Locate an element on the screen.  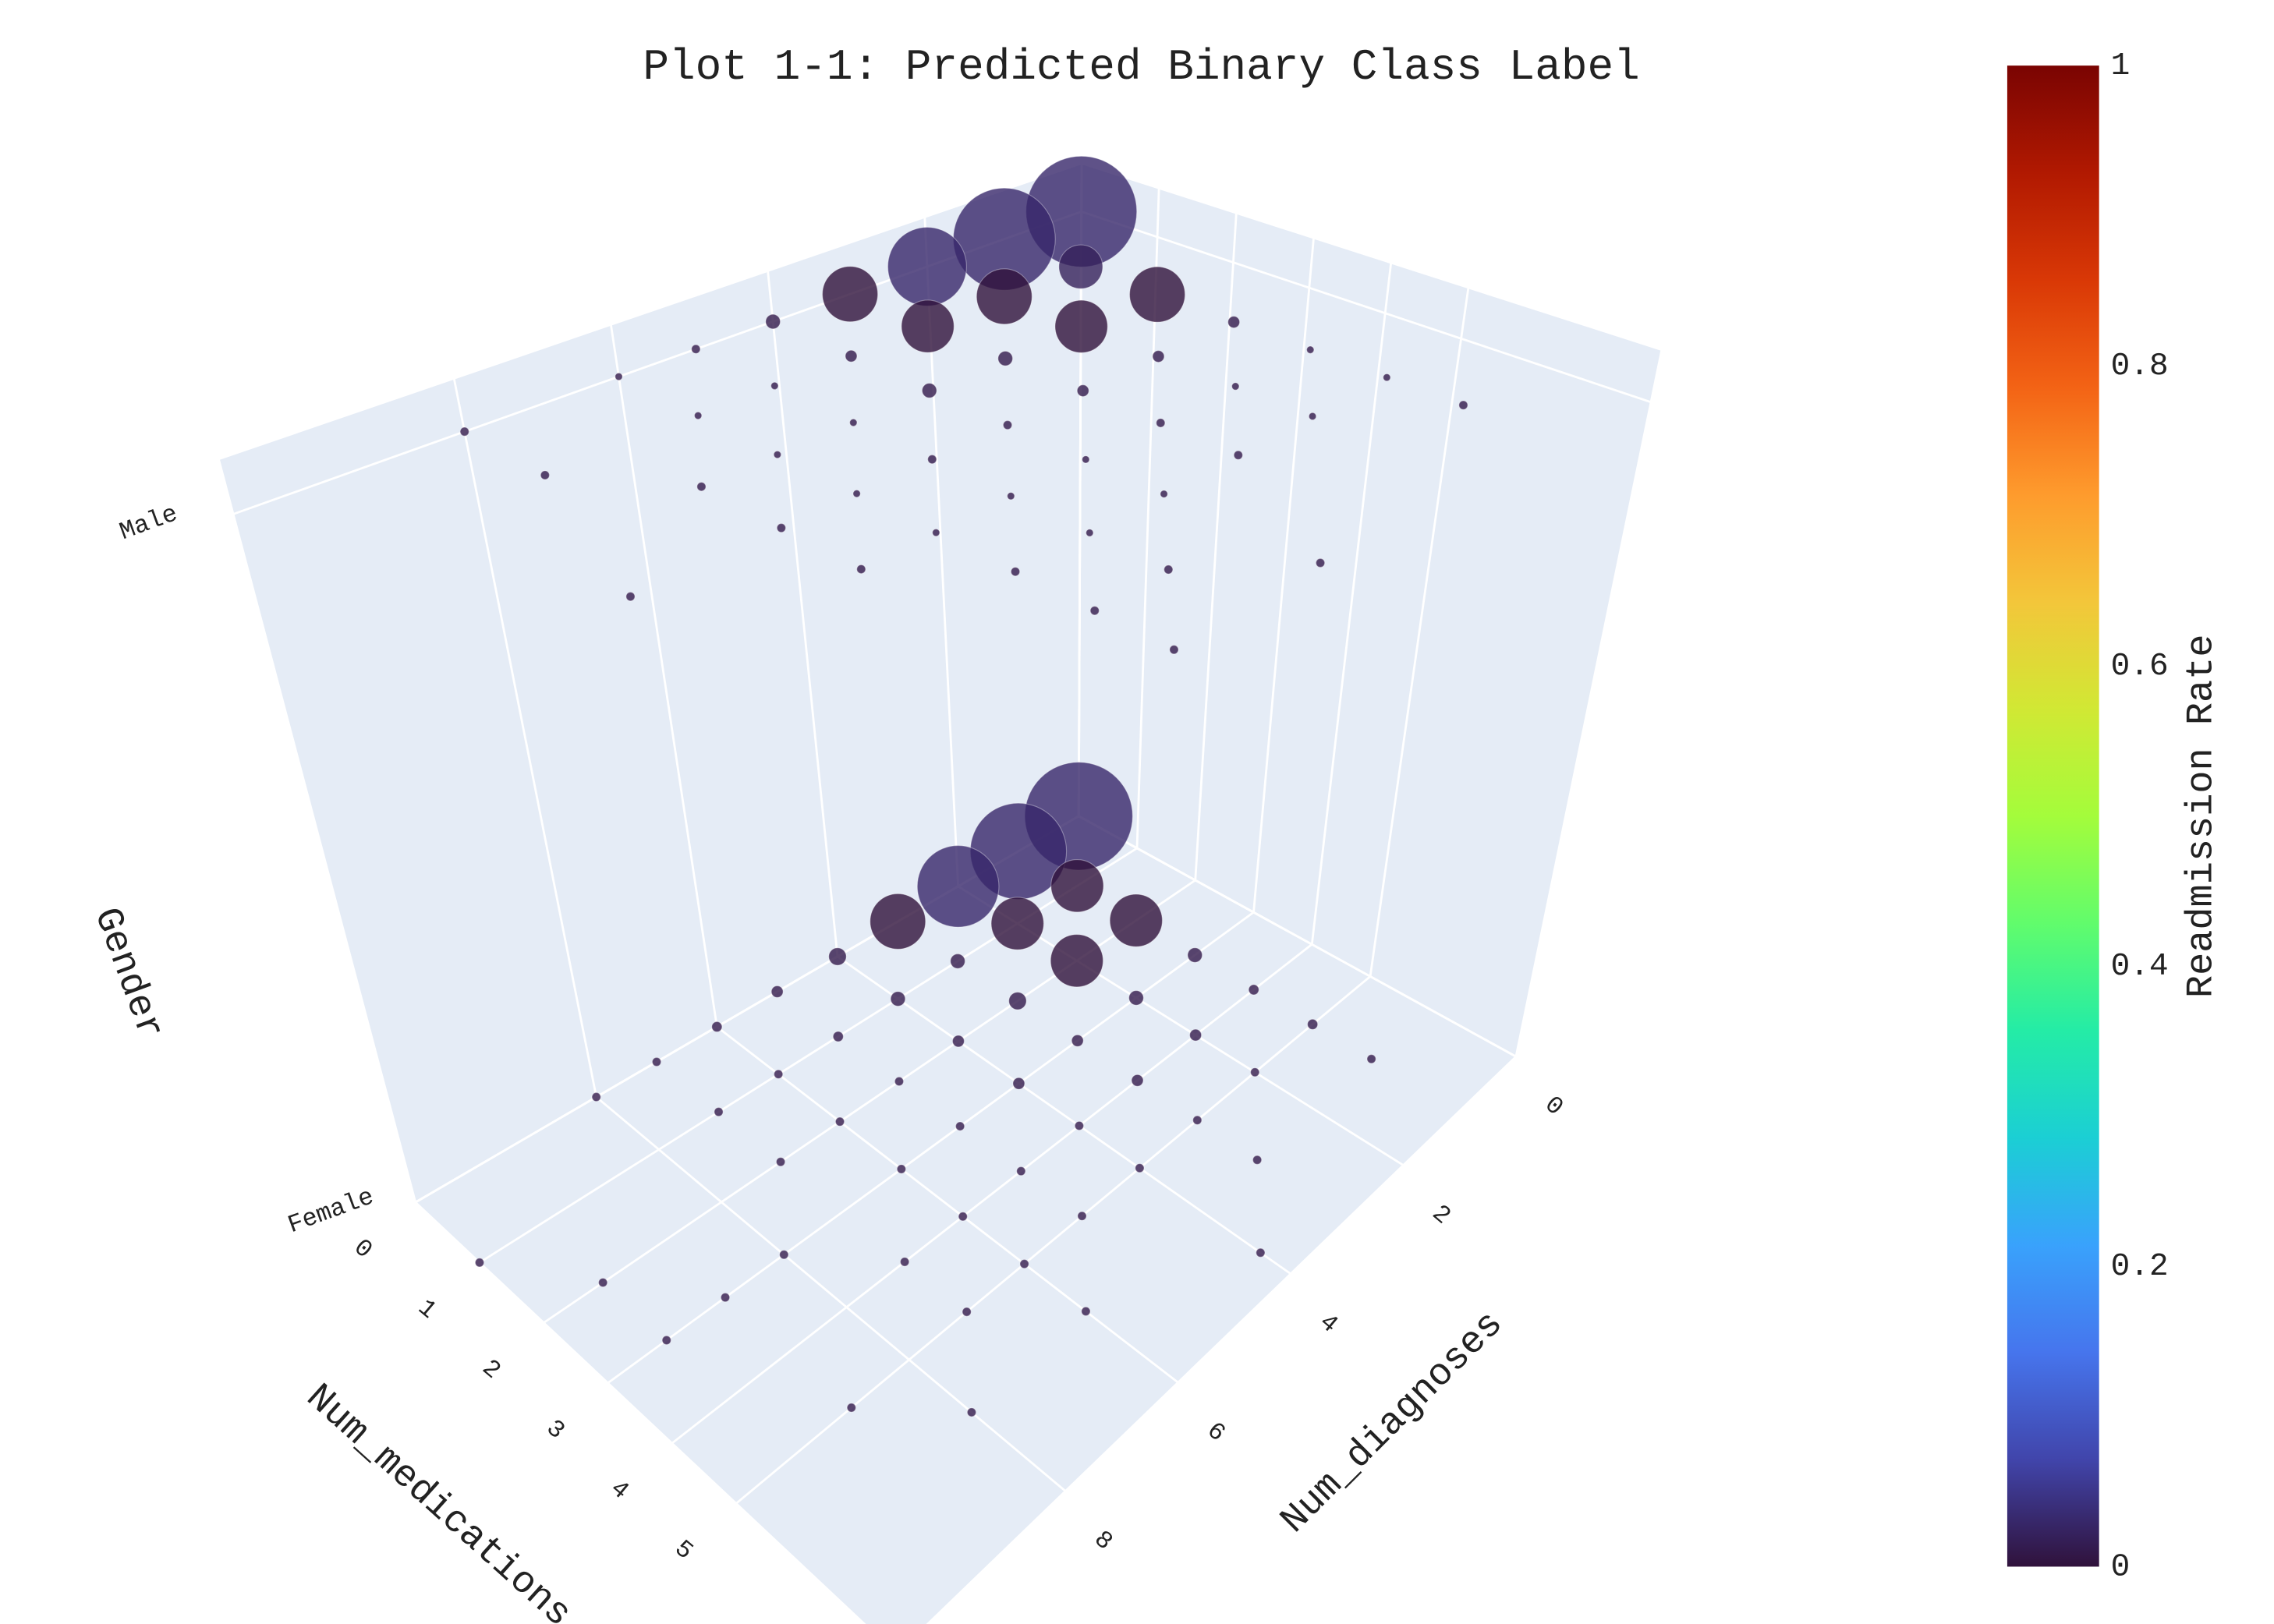
z-tick-label: Male is located at coordinates (149, 523).